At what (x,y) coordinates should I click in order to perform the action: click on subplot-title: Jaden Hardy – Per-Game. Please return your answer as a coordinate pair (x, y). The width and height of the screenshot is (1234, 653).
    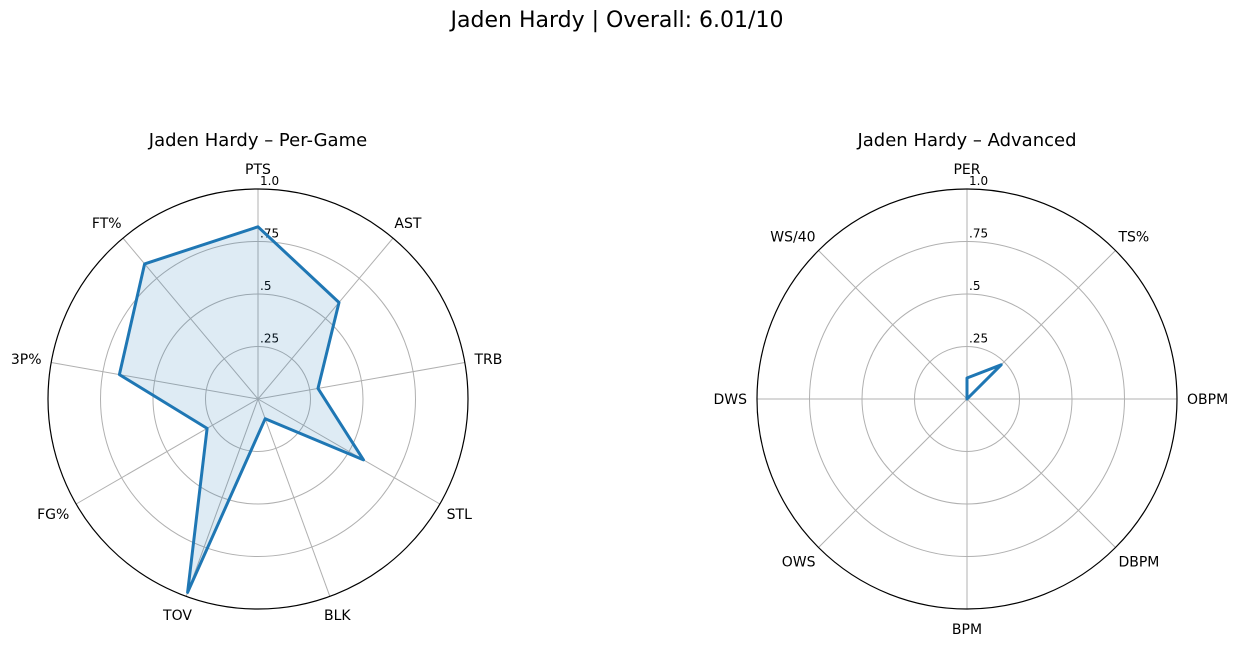
    Looking at the image, I should click on (257, 140).